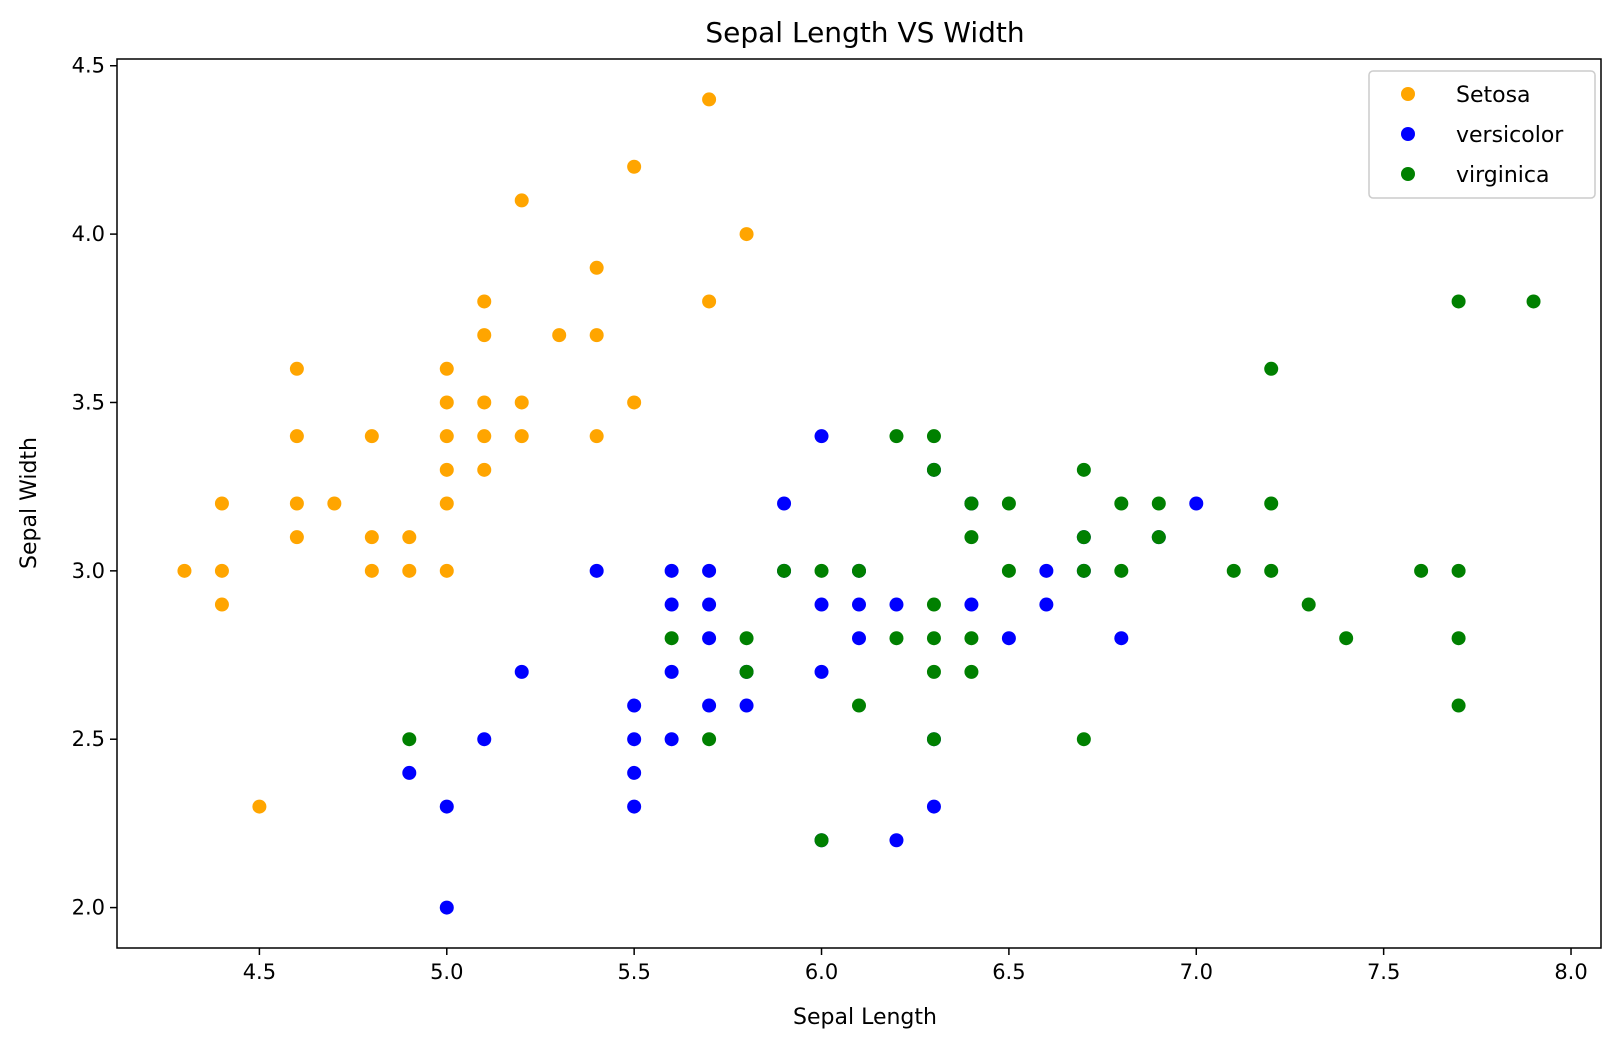  I want to click on y-tick-label: 4.0, so click(88, 234).